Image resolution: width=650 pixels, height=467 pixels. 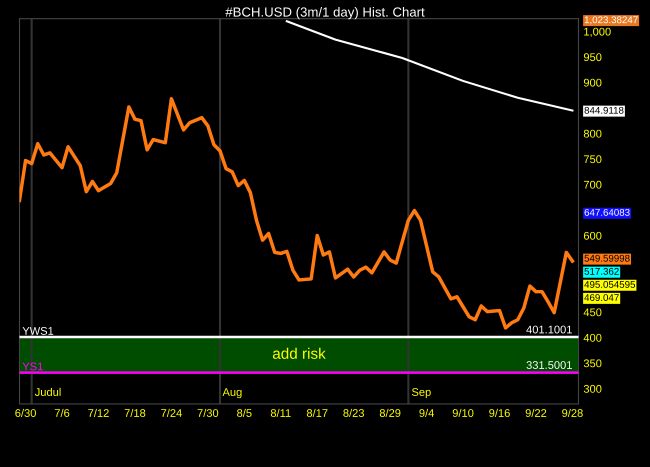 I want to click on y-tick-label: 600, so click(x=593, y=236).